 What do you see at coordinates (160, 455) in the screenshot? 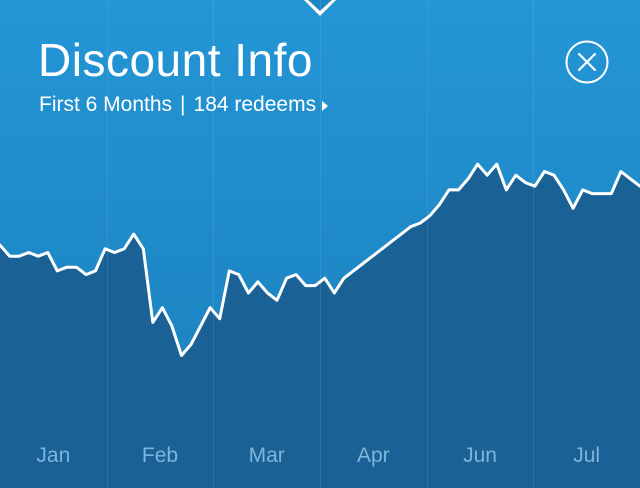
I see `x-tick-label: Feb` at bounding box center [160, 455].